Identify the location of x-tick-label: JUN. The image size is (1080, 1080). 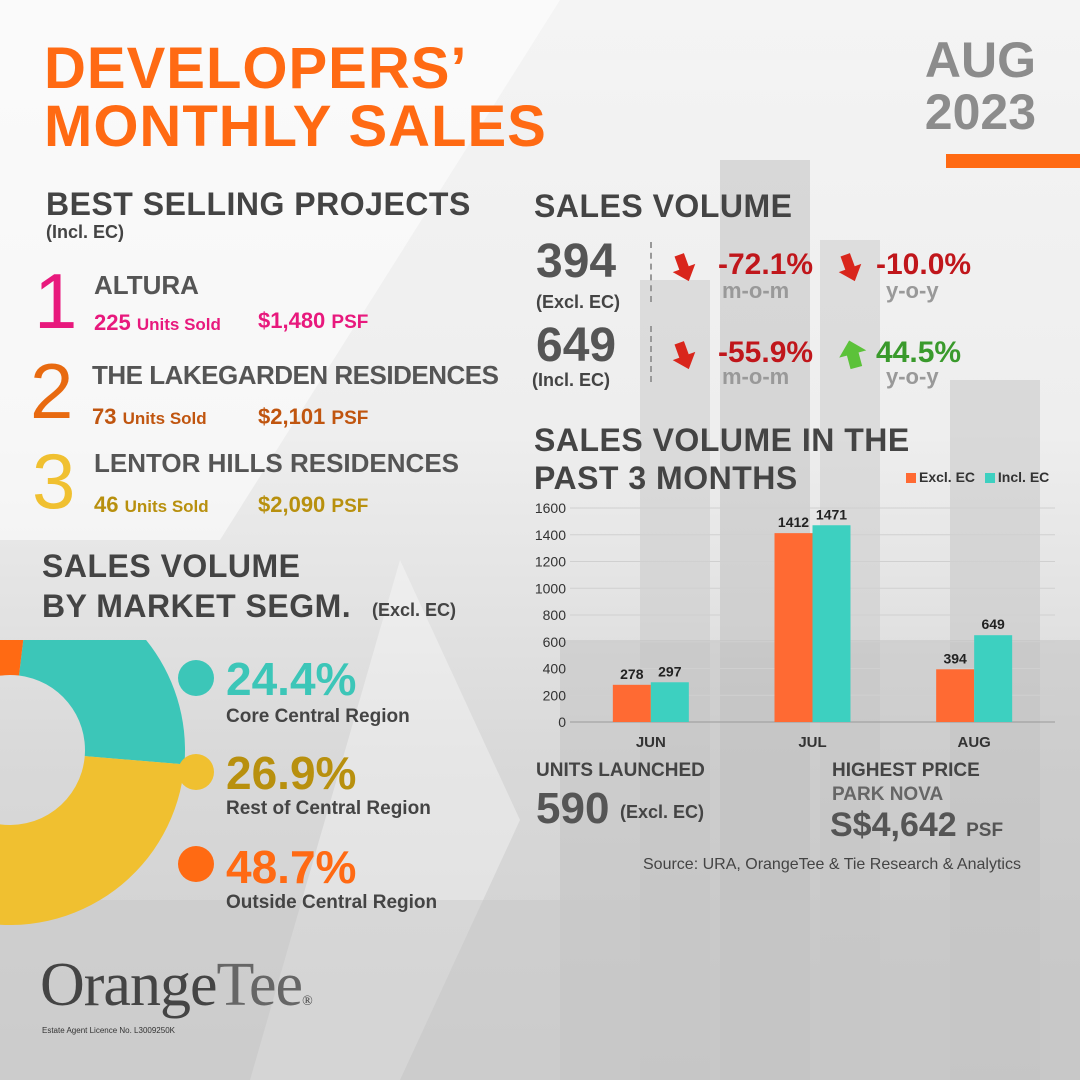
(651, 742).